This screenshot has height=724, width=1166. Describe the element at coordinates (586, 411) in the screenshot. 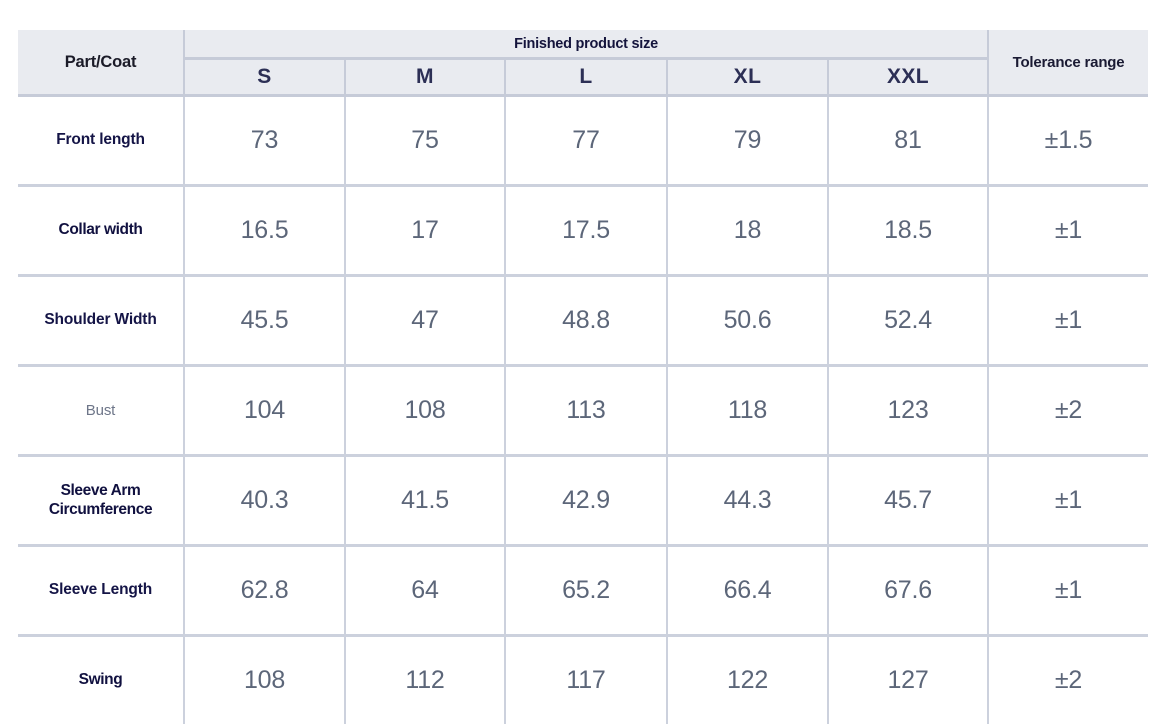

I see `measurement-value: 113` at that location.